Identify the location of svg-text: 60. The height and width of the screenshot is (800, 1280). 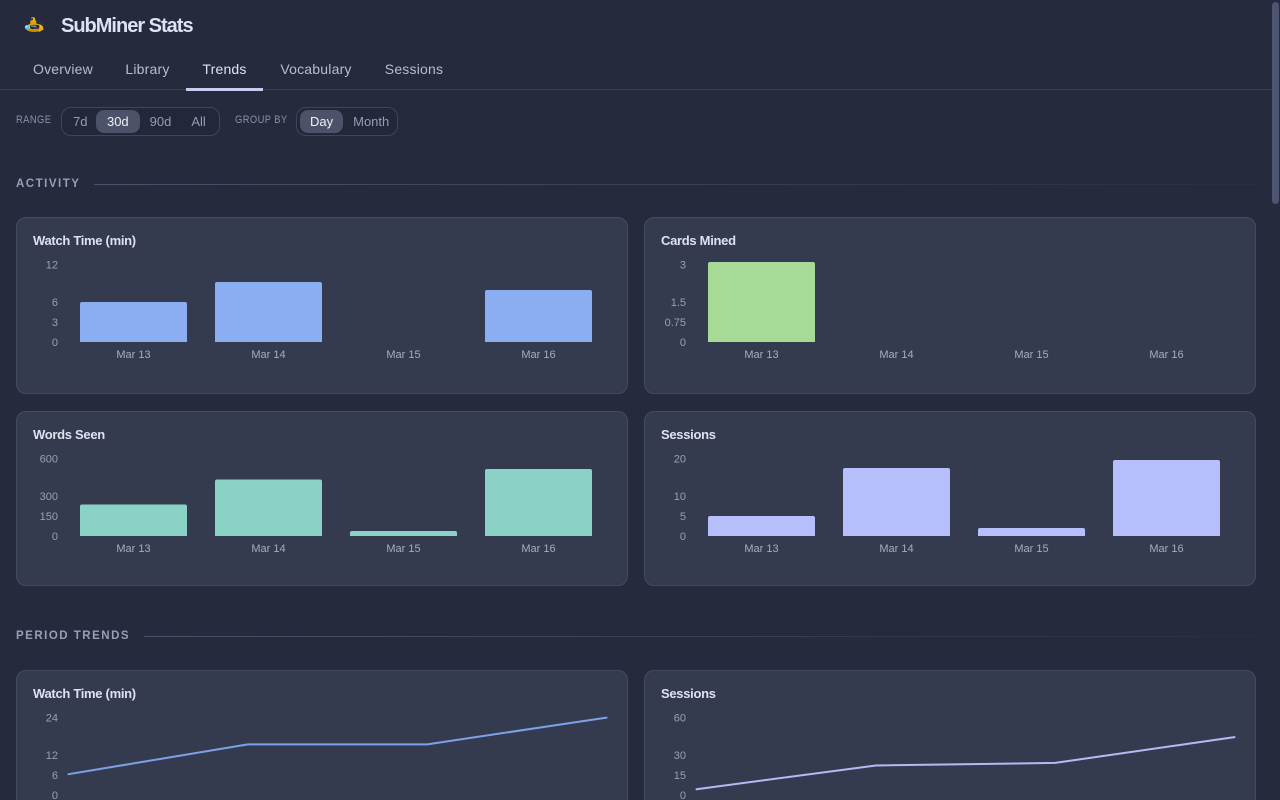
(680, 719).